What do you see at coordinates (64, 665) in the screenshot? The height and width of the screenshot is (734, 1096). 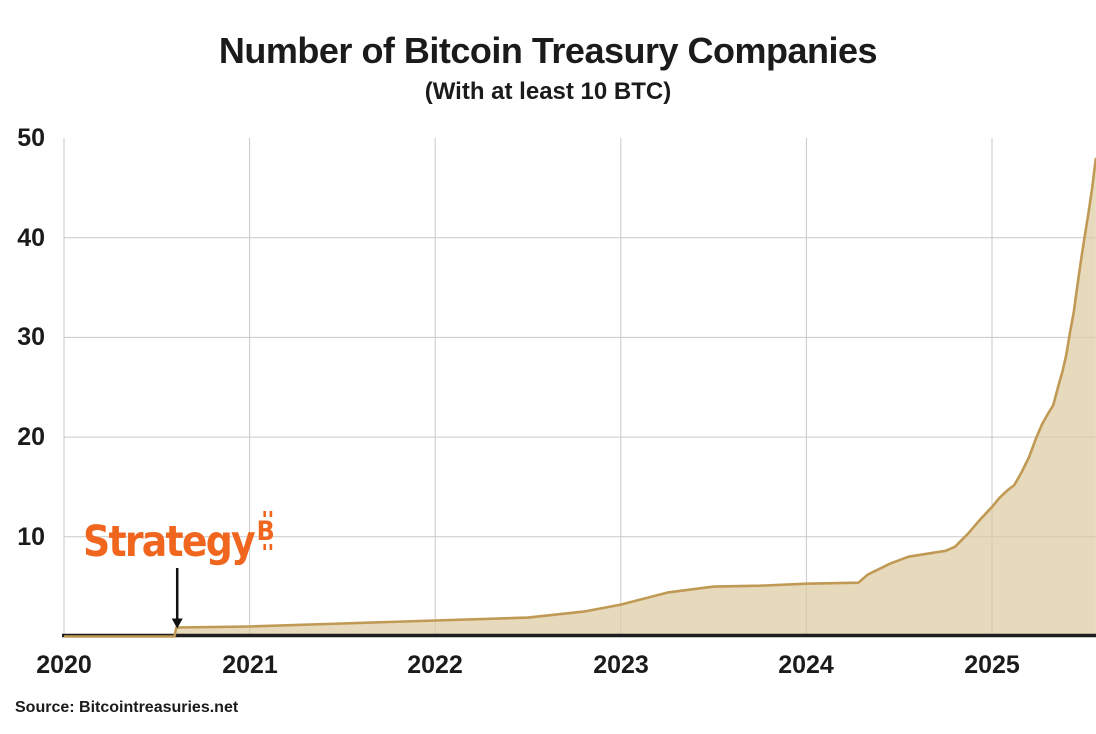 I see `x-axis-label: 2020` at bounding box center [64, 665].